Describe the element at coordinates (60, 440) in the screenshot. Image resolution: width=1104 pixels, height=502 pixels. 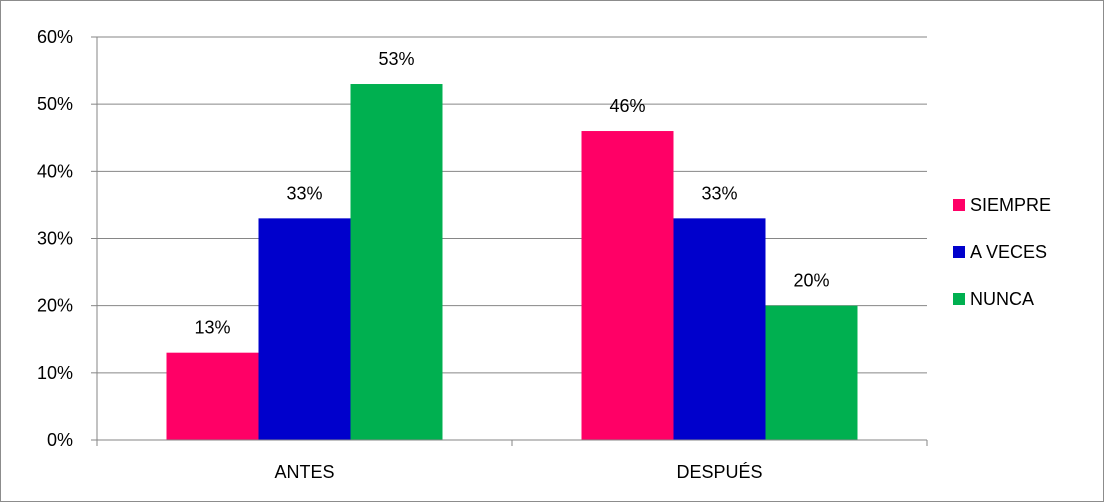
I see `y-tick-label: 0%` at that location.